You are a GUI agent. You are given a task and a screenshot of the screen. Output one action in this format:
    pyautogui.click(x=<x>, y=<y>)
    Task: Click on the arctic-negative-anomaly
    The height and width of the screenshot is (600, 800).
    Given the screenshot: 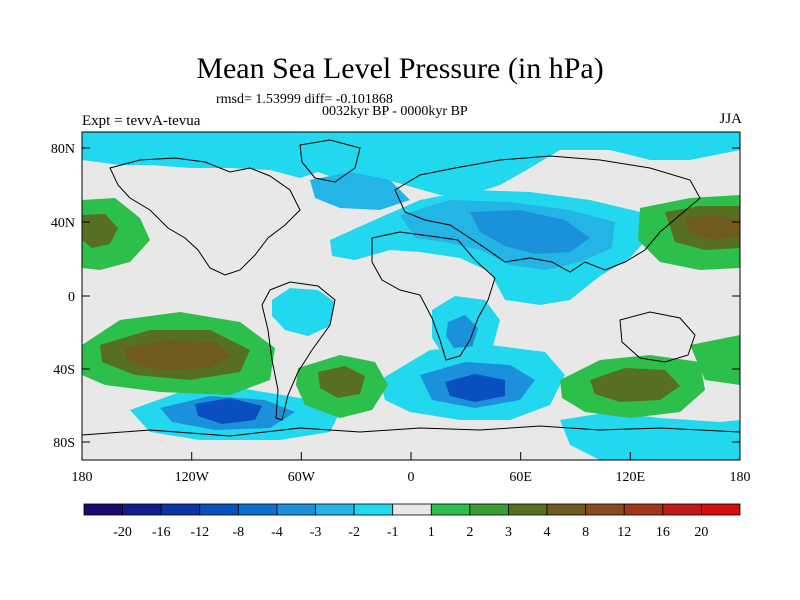 What is the action you would take?
    pyautogui.click(x=411, y=163)
    